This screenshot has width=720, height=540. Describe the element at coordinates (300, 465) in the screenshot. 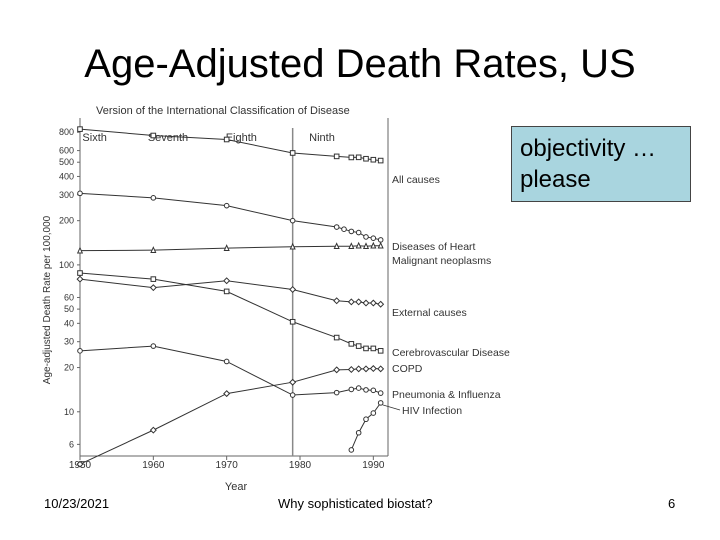

I see `x-tick-label: 1980` at that location.